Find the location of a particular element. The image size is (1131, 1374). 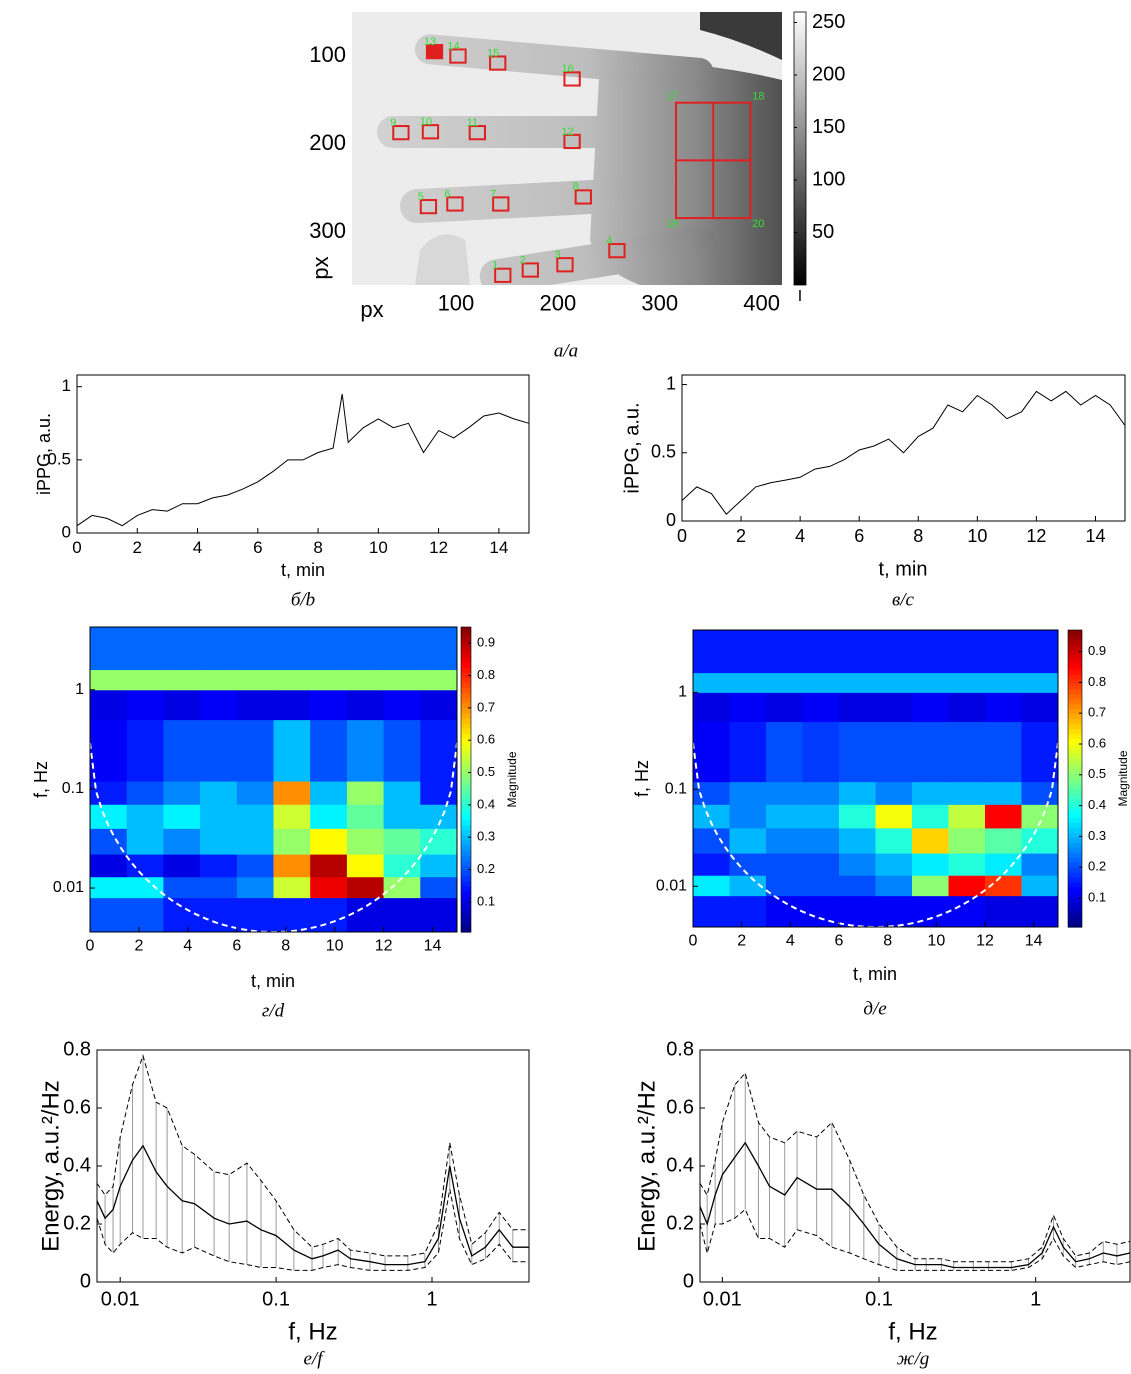

roi-label: 5 is located at coordinates (421, 197).